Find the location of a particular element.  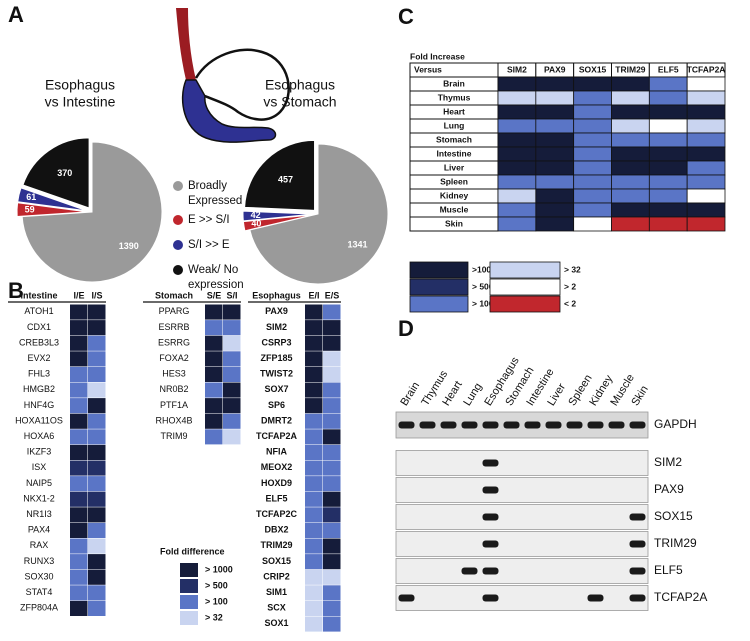

panel-label: D is located at coordinates (406, 328).